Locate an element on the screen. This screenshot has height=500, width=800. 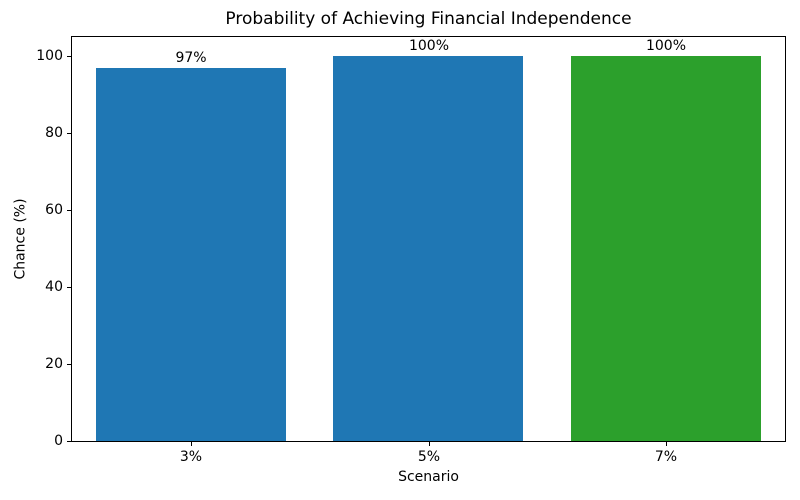
y-tick-label: 100 is located at coordinates (49, 56).